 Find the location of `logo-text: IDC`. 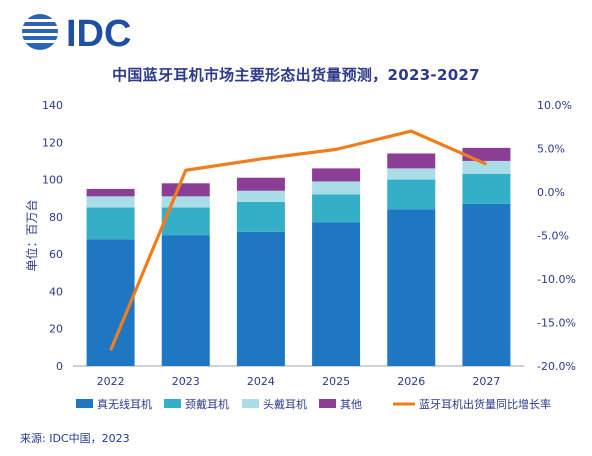

logo-text: IDC is located at coordinates (98, 32).